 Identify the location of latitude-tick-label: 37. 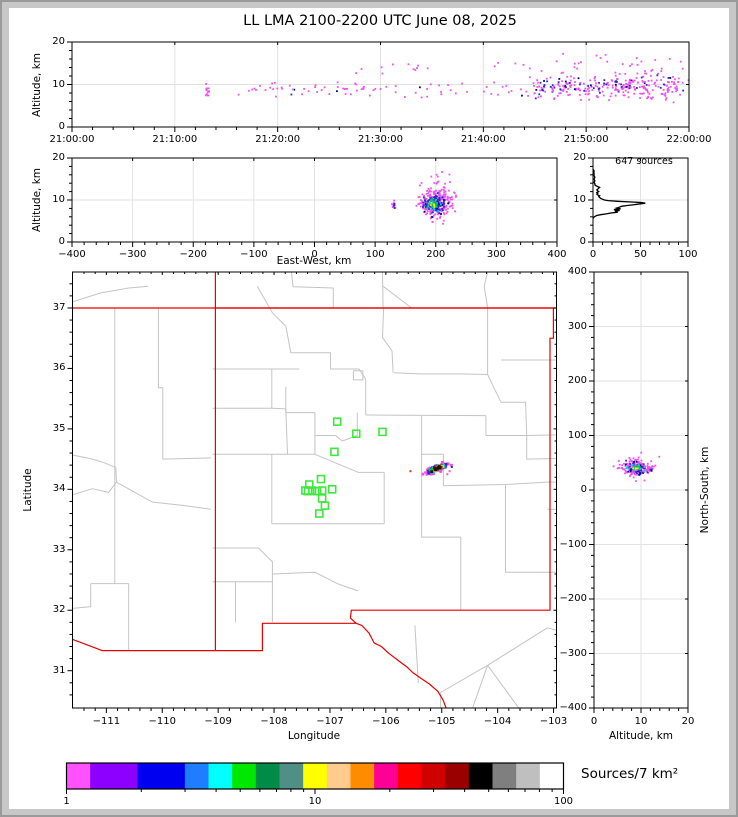
(59, 307).